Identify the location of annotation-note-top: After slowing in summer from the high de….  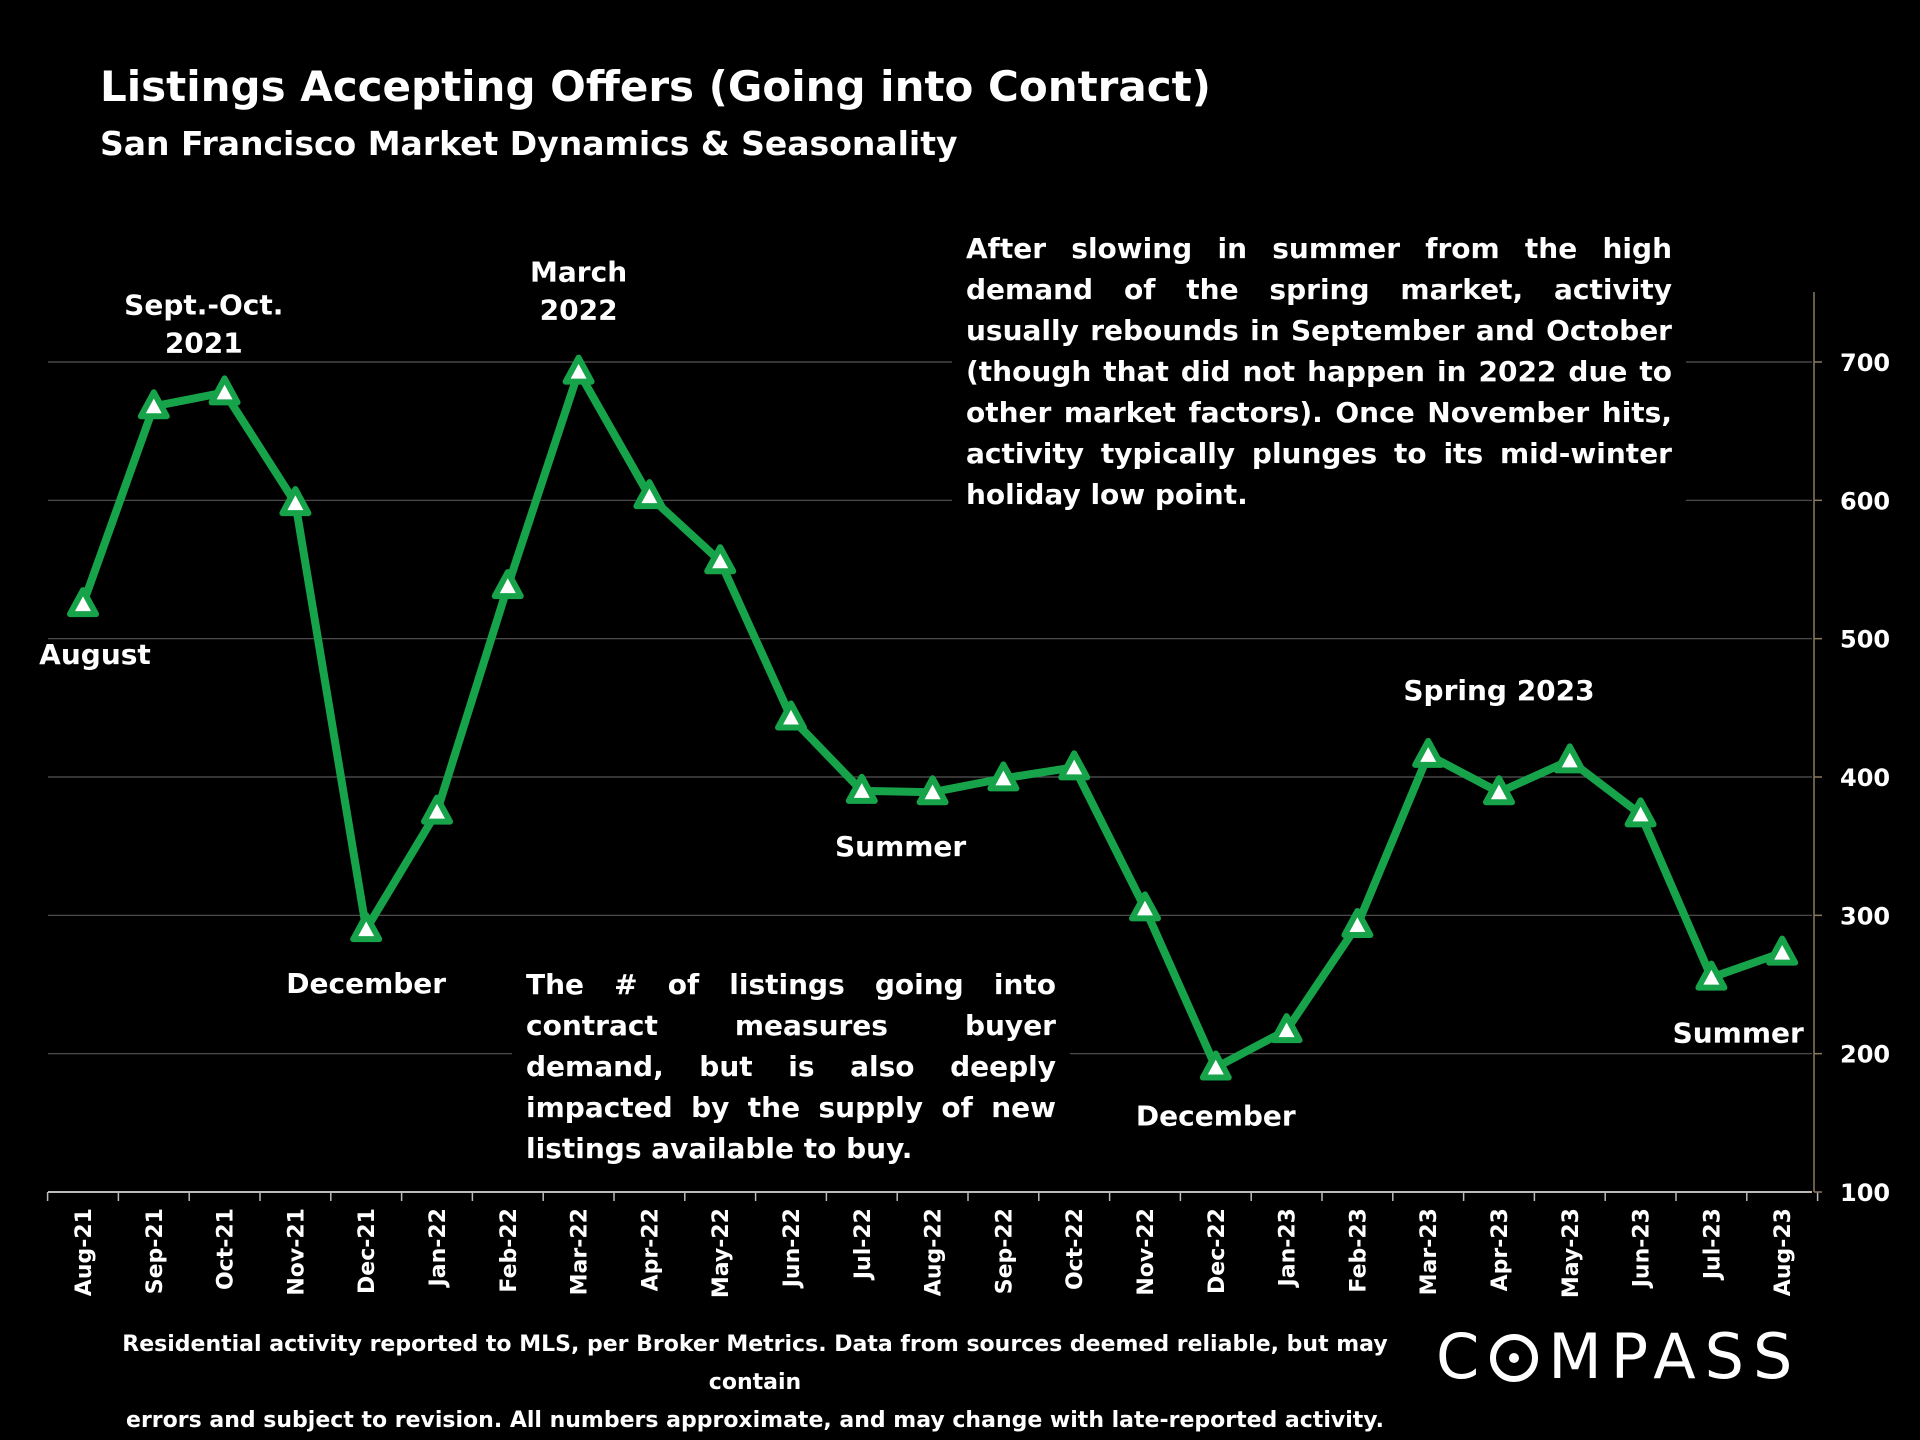
(1319, 371).